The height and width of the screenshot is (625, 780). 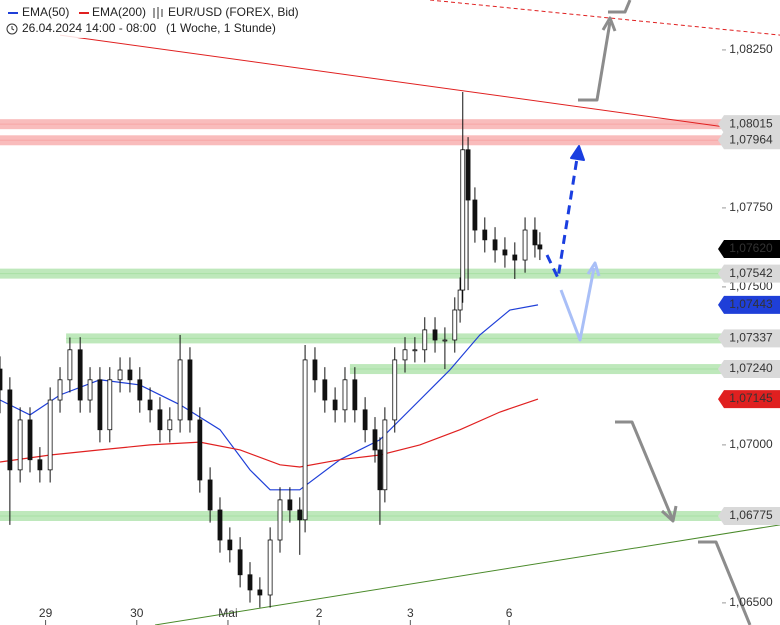 I want to click on price-tag-label: 1,07240, so click(x=751, y=368).